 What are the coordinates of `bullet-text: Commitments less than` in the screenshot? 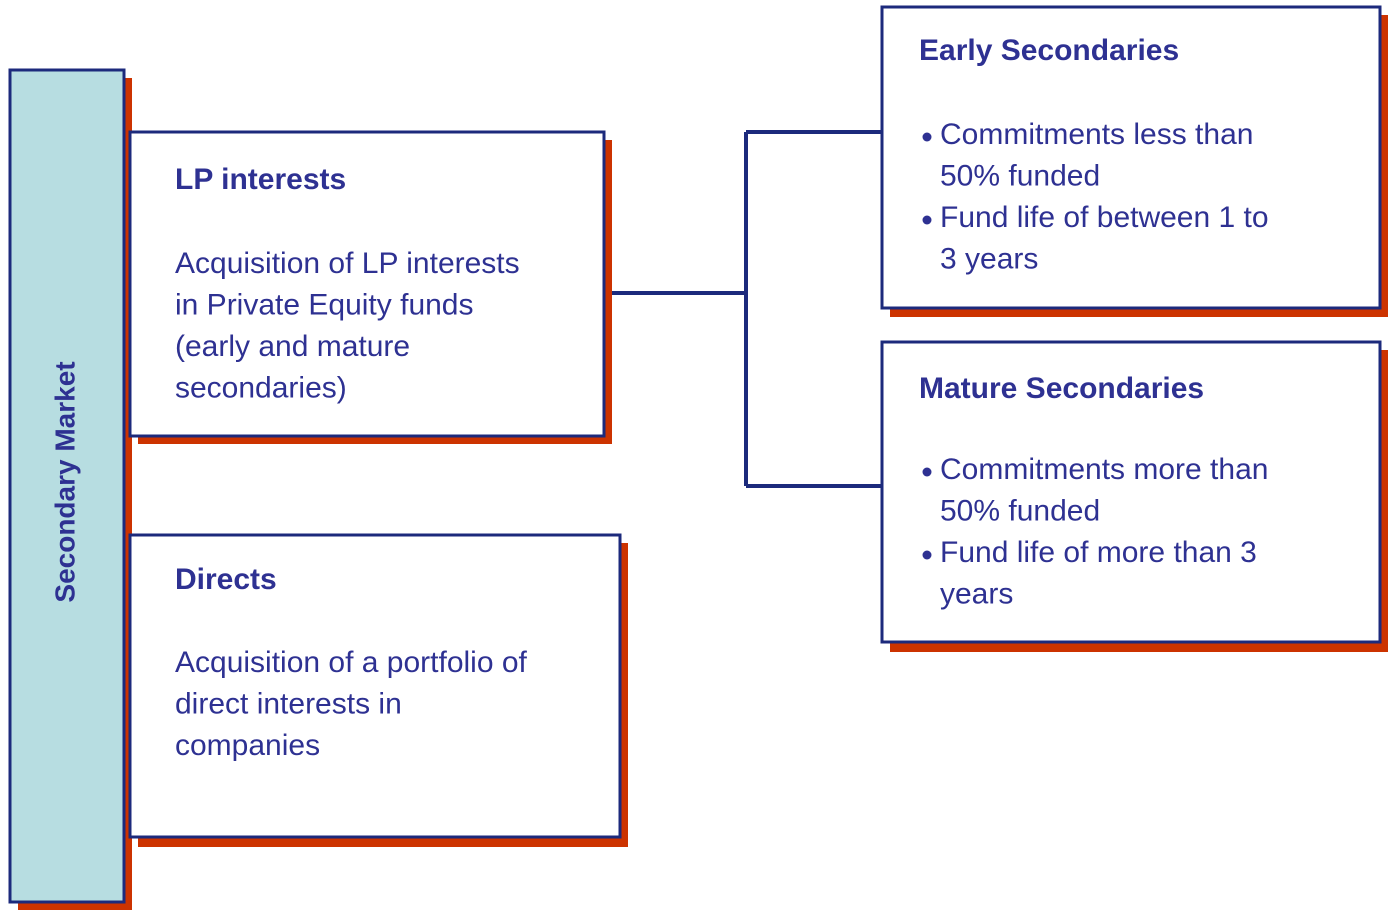 It's located at (1096, 134).